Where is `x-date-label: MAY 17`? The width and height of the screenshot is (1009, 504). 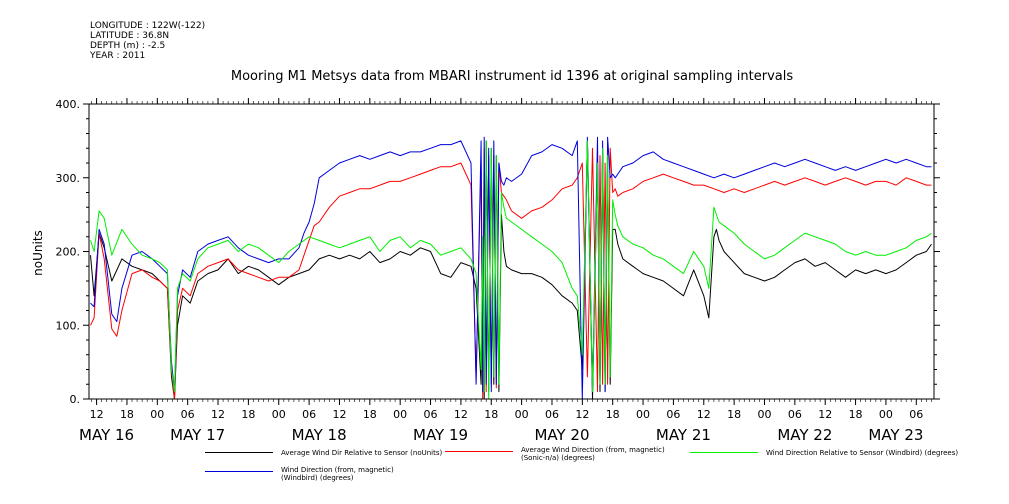 x-date-label: MAY 17 is located at coordinates (197, 435).